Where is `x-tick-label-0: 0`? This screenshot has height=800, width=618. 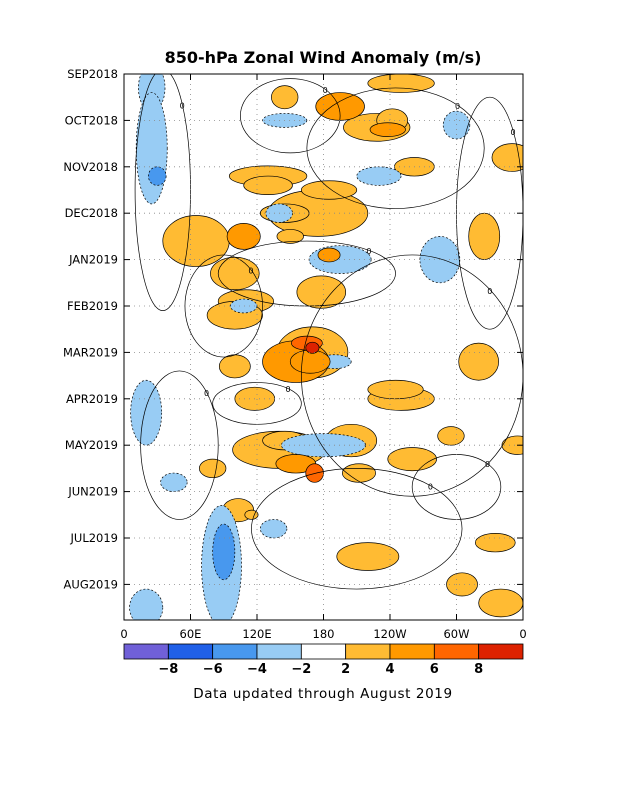 x-tick-label-0: 0 is located at coordinates (123, 634).